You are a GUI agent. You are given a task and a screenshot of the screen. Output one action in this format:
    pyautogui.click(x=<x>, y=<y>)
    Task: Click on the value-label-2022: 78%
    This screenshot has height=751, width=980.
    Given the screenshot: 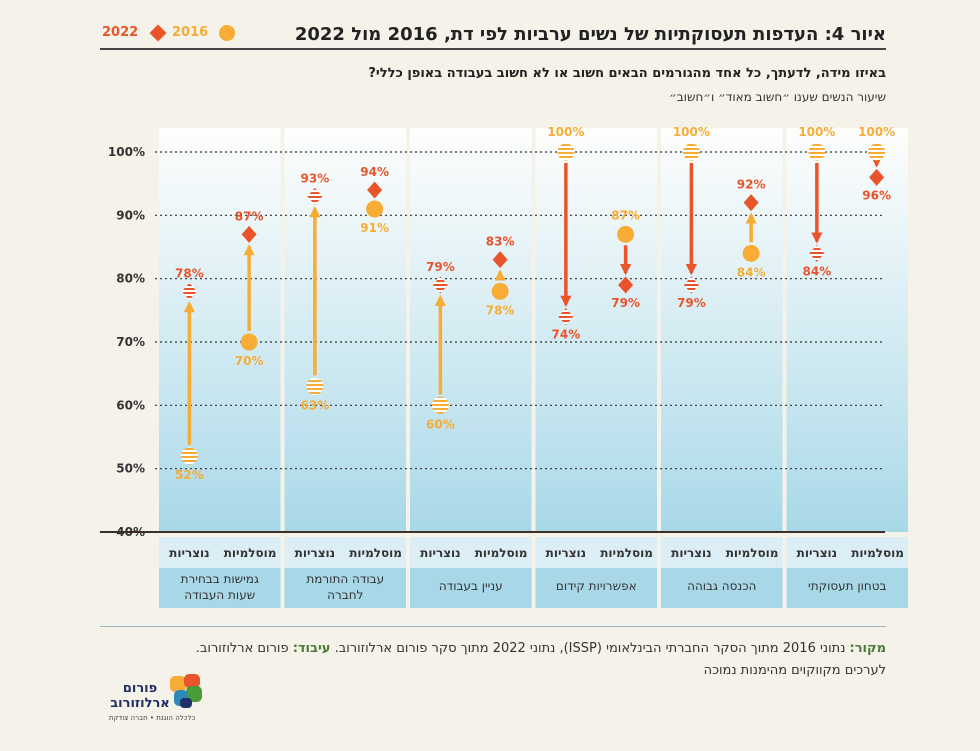 What is the action you would take?
    pyautogui.click(x=189, y=273)
    